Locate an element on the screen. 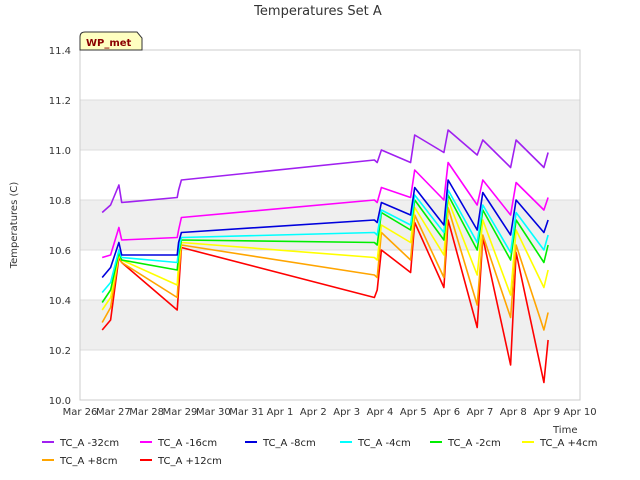 Image resolution: width=640 pixels, height=480 pixels. legend-label: TC_A +4cm is located at coordinates (568, 443).